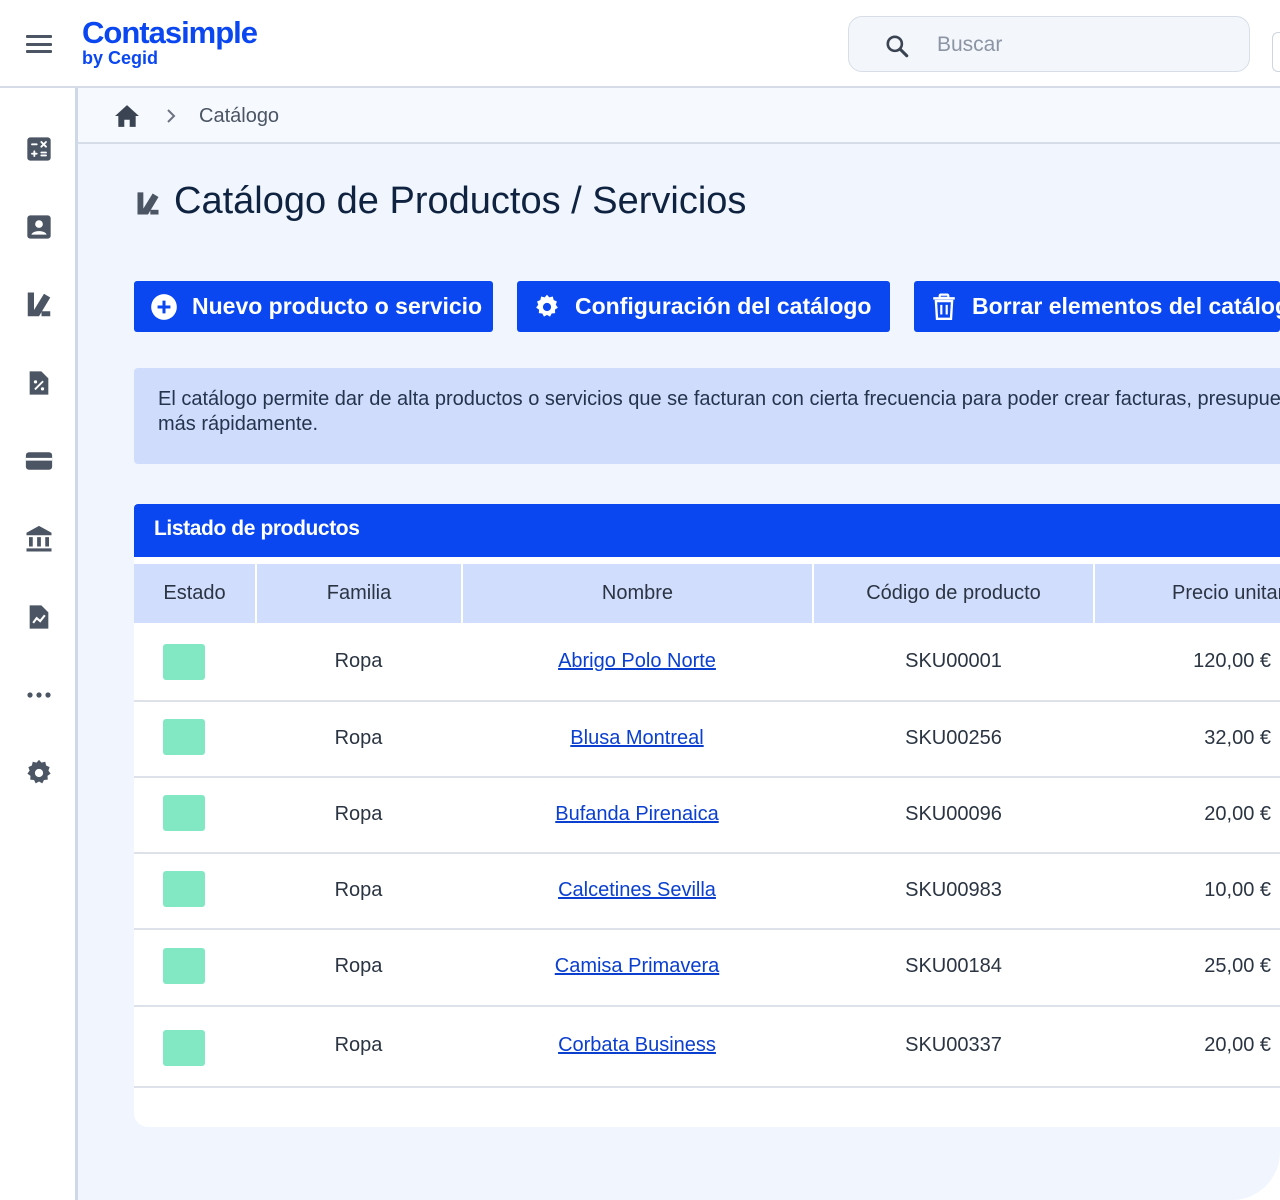 This screenshot has width=1280, height=1200. I want to click on cell-codigo: SKU00184, so click(953, 966).